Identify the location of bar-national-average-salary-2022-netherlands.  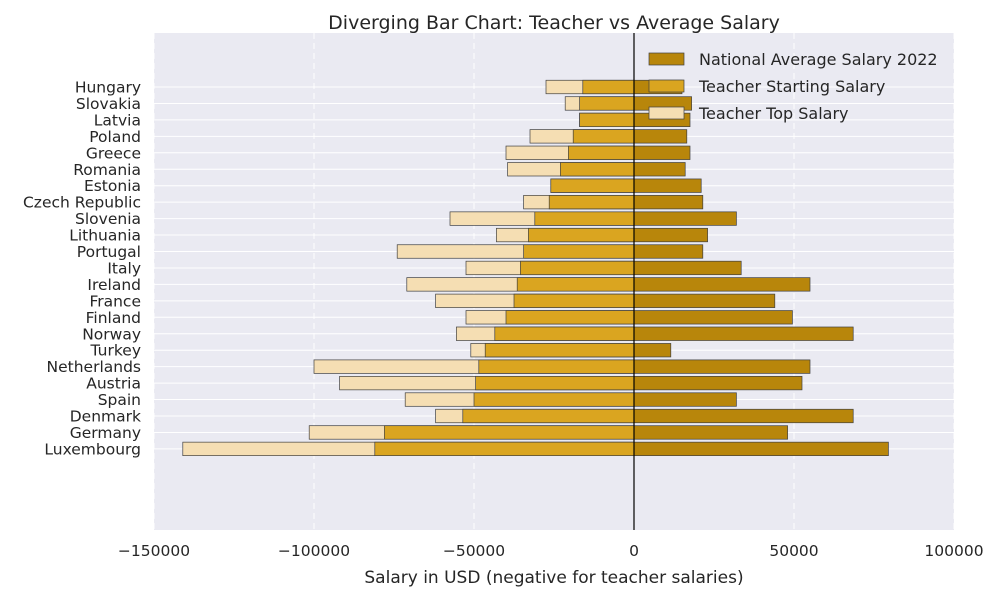
(722, 366).